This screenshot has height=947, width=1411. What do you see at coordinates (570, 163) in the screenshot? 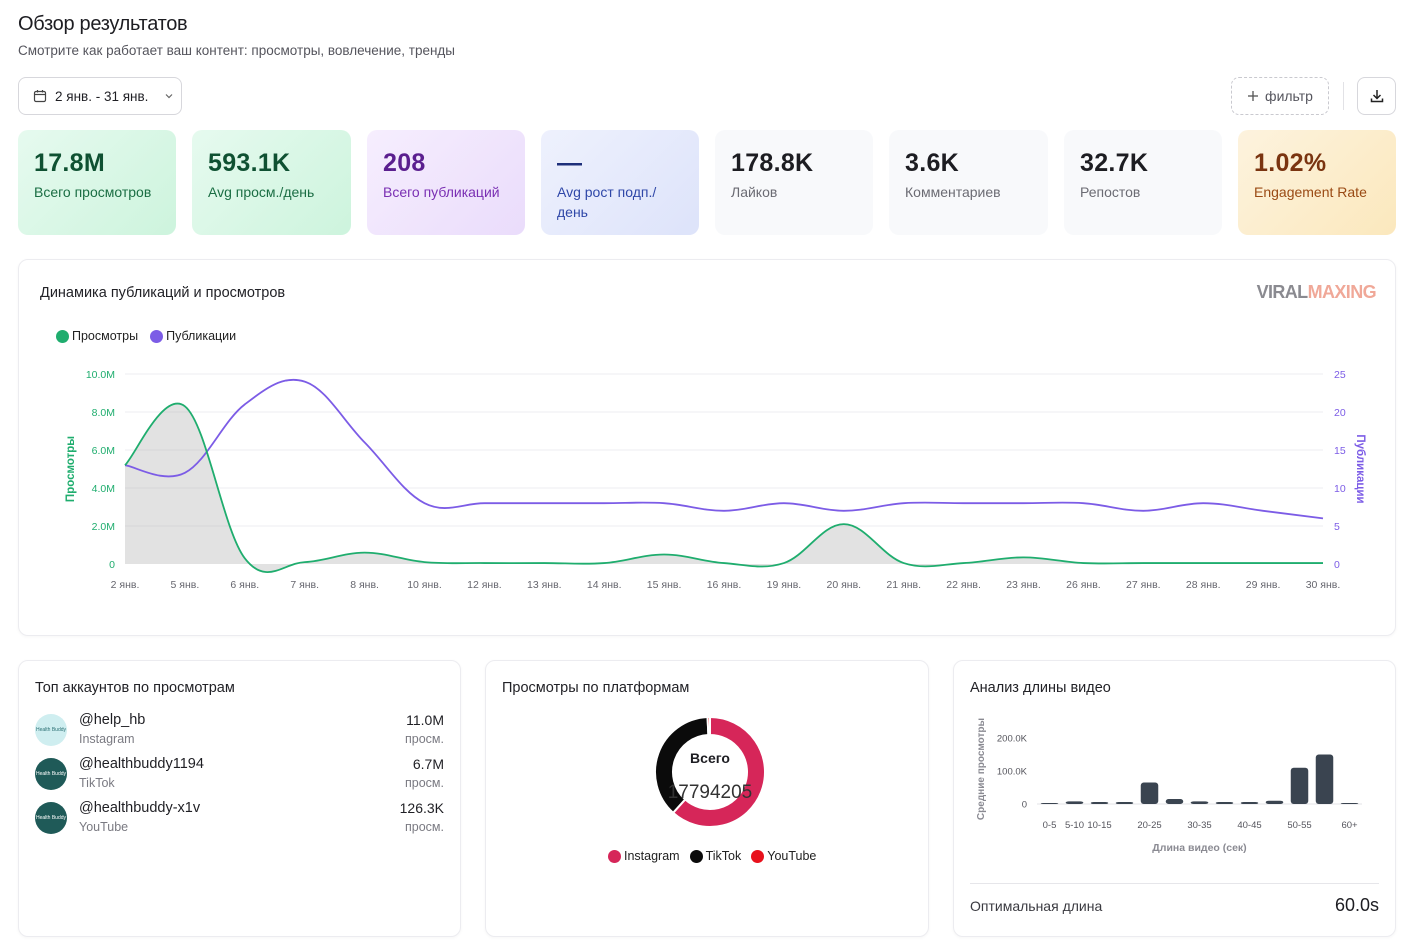
I see `kpi-value: —` at bounding box center [570, 163].